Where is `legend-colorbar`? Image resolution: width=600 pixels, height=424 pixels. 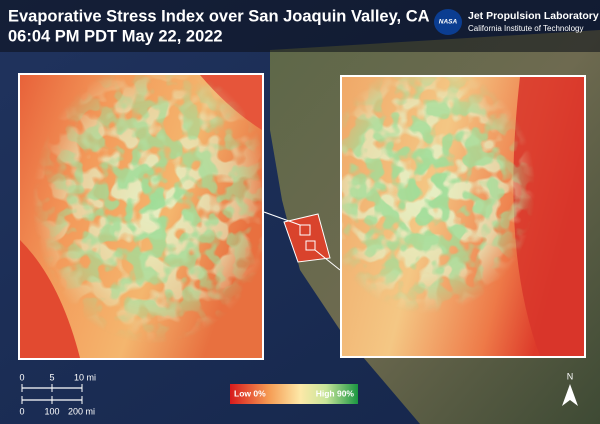
legend-colorbar is located at coordinates (294, 394).